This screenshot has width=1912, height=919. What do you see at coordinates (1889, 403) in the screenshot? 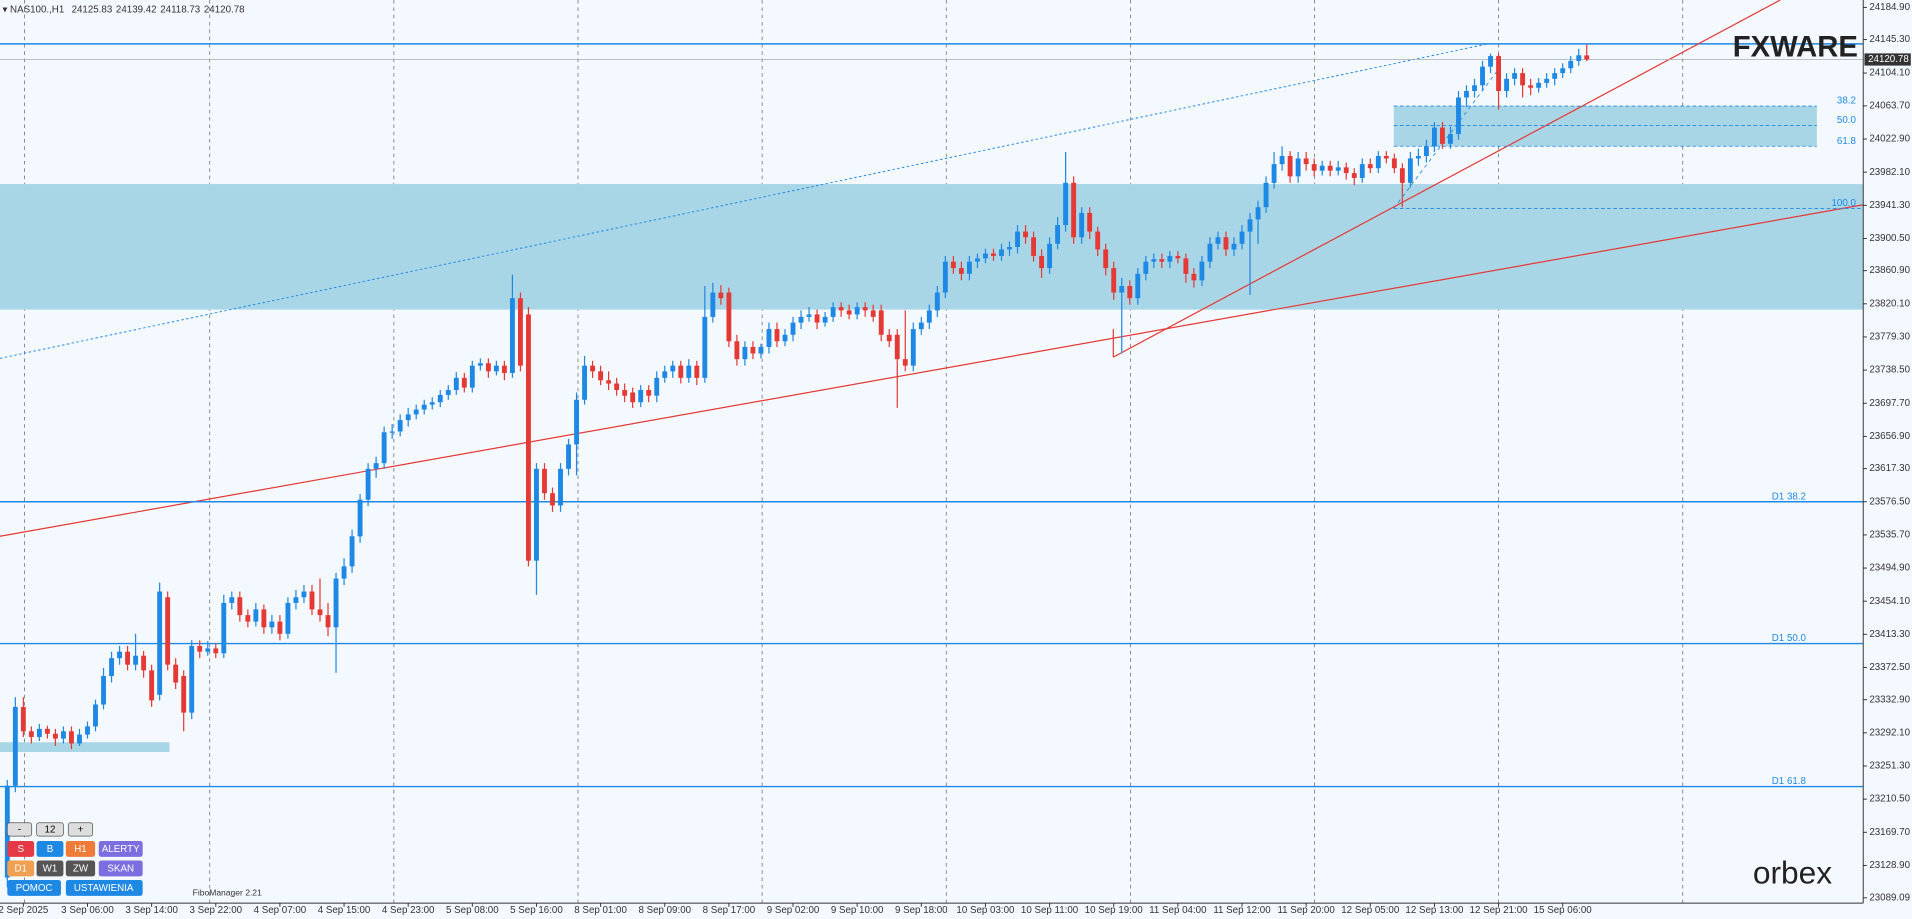
I see `y-tick-label: 23697.70` at bounding box center [1889, 403].